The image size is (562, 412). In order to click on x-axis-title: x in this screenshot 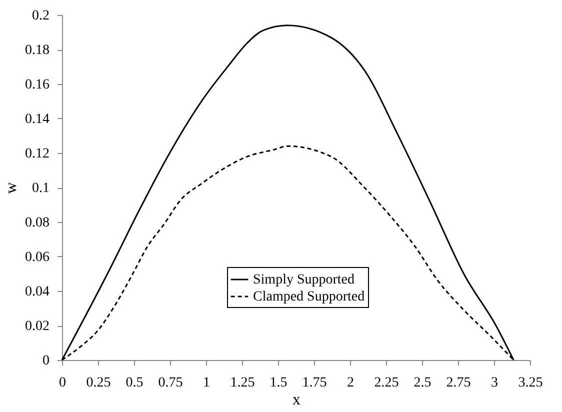, I will do `click(296, 400)`.